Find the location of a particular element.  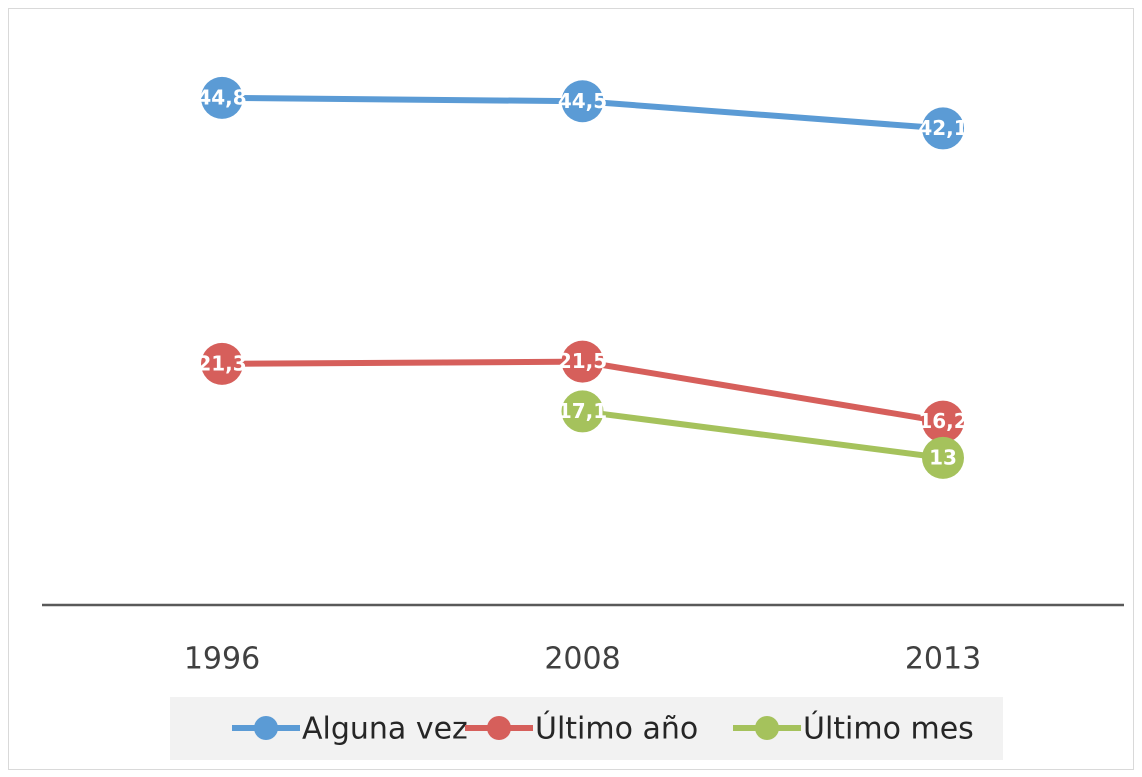

data-label: 13 is located at coordinates (943, 457).